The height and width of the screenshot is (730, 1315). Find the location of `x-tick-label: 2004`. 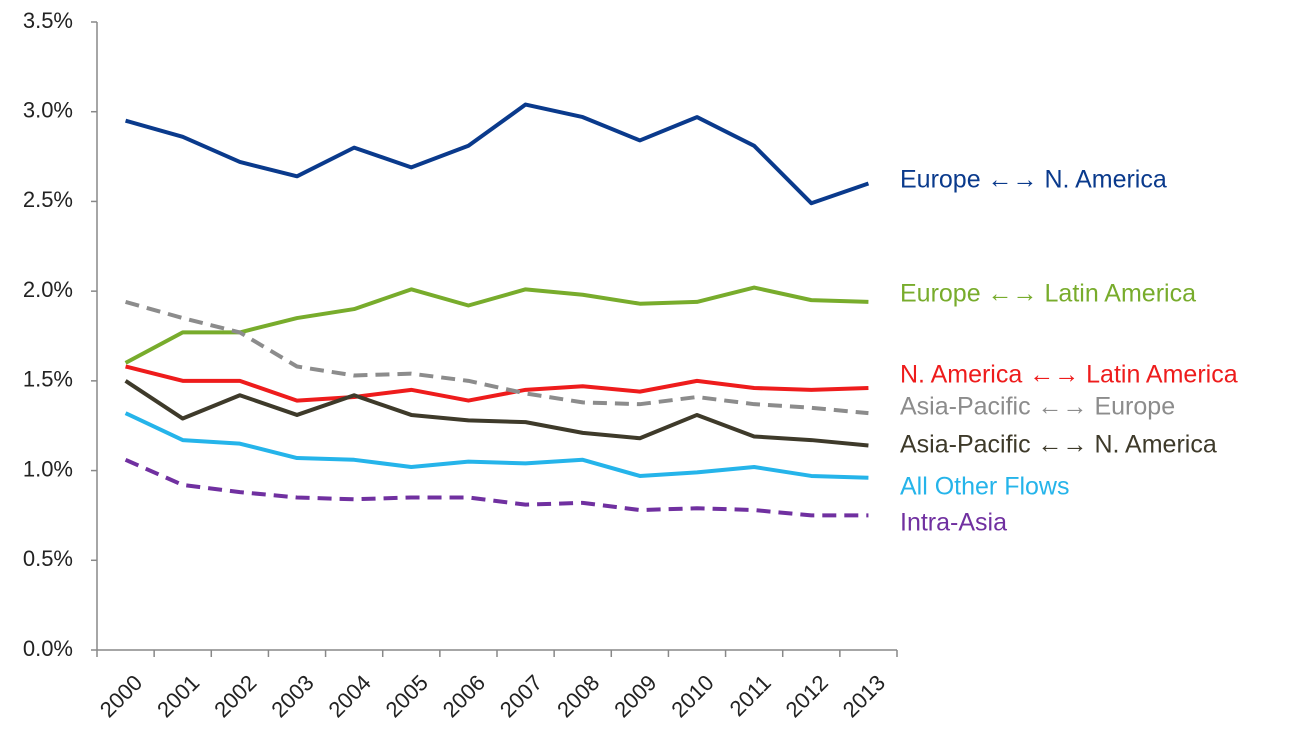

x-tick-label: 2004 is located at coordinates (349, 696).